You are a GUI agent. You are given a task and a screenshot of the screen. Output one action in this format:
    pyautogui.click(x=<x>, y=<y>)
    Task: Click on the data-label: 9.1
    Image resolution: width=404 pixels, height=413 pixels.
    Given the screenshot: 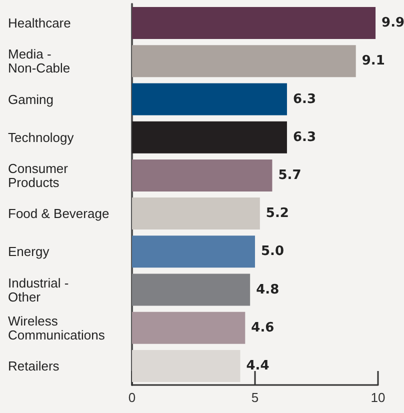 What is the action you would take?
    pyautogui.click(x=373, y=61)
    